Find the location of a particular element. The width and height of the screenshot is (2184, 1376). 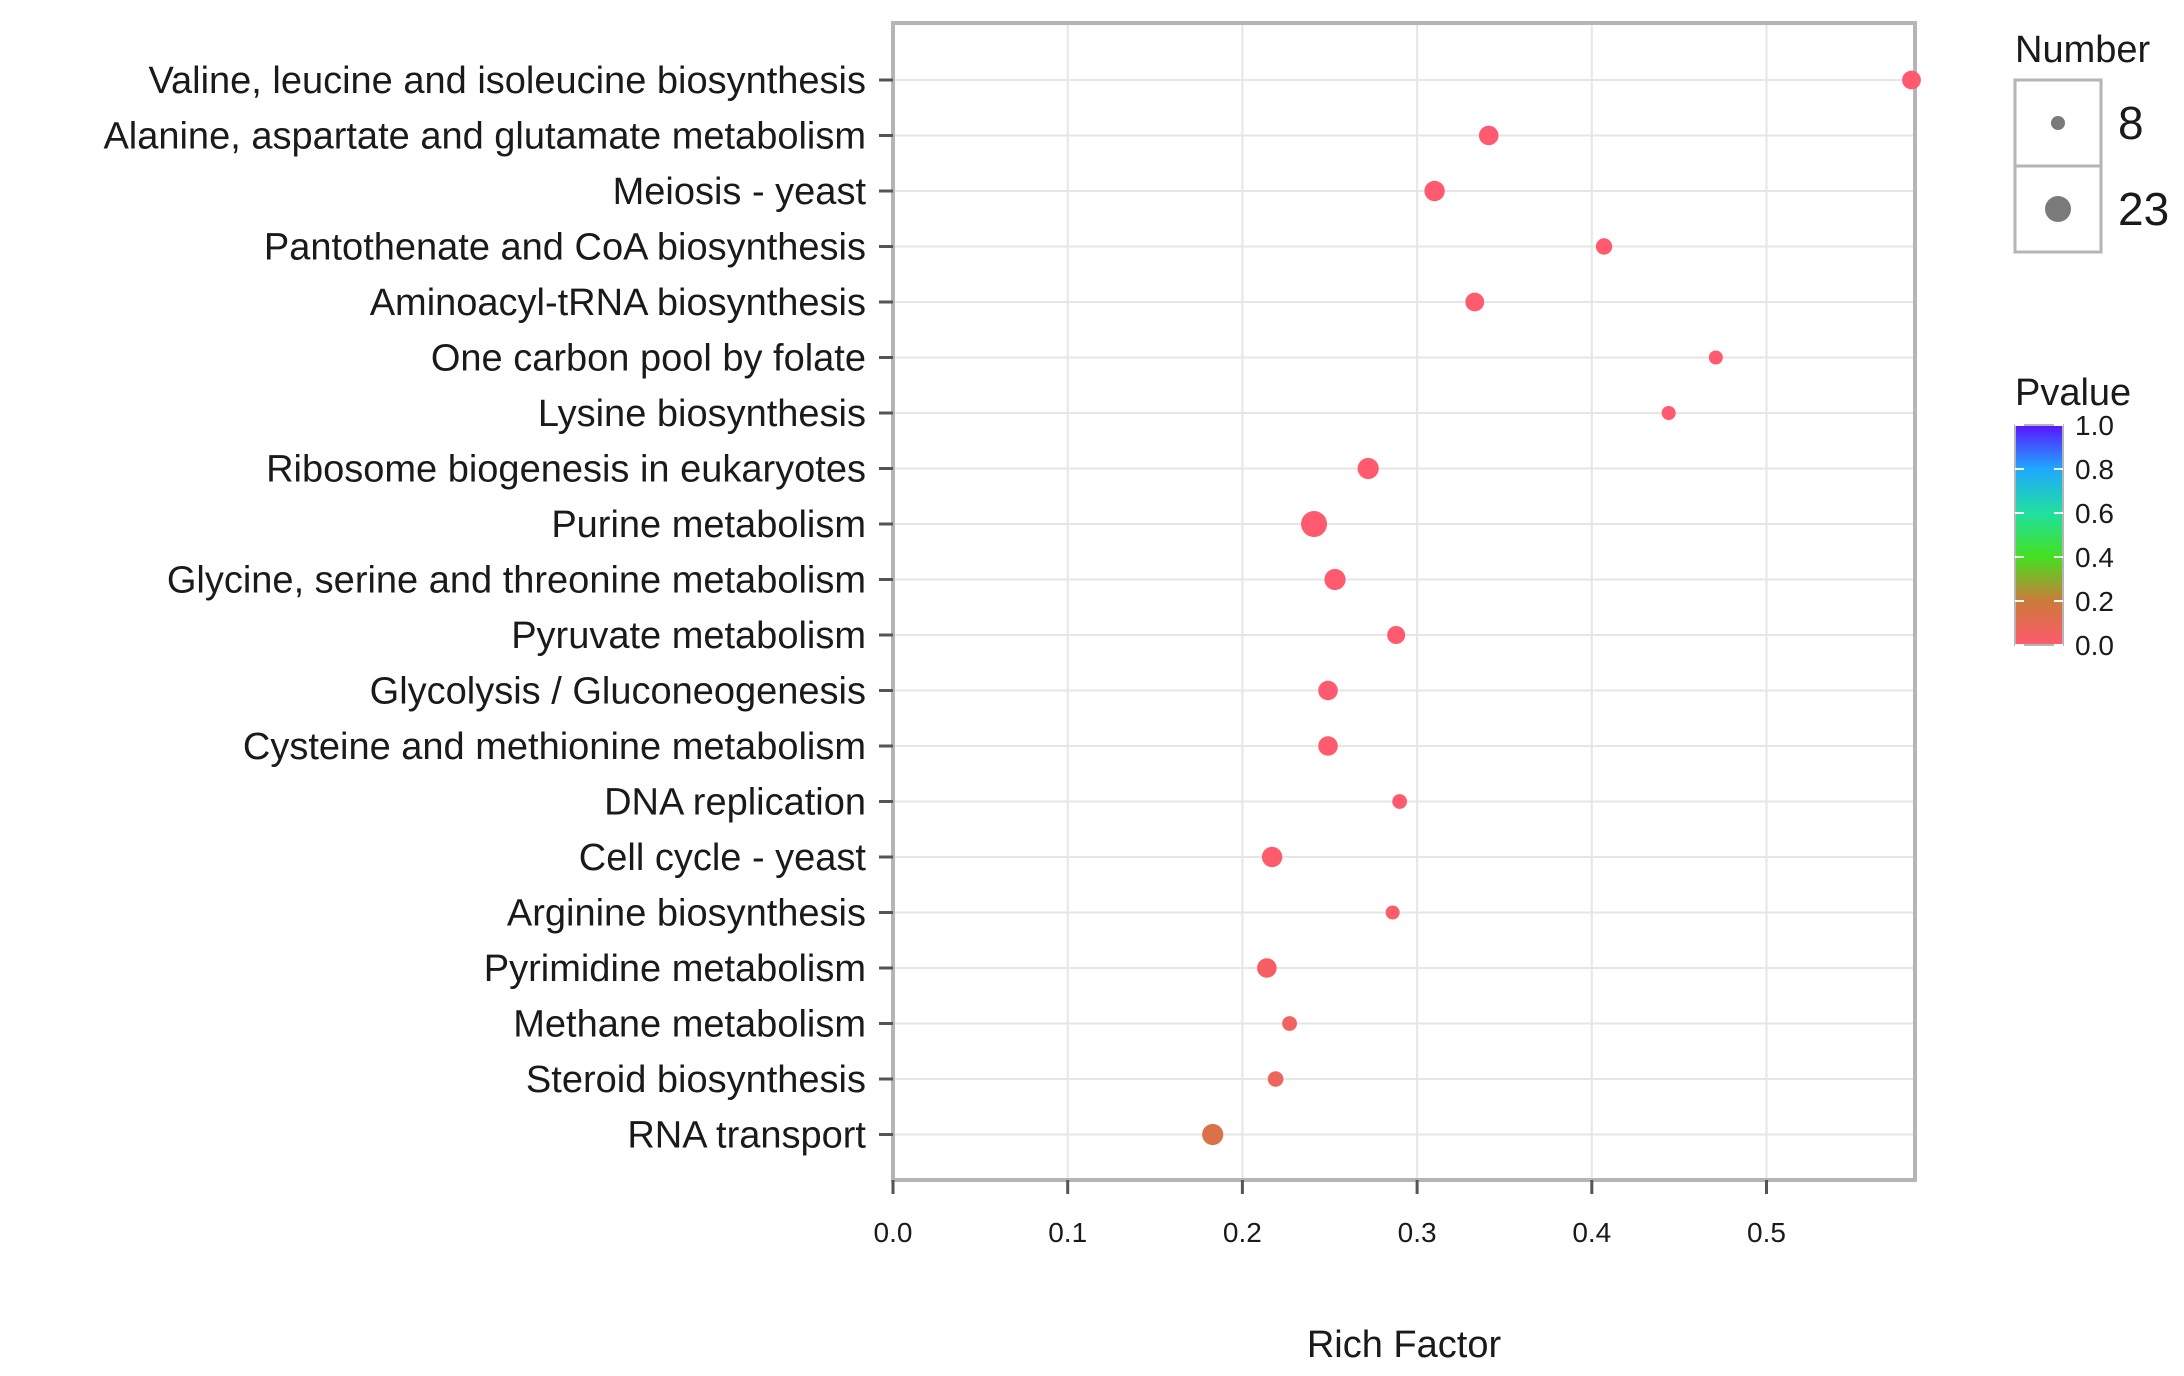

colorbar-tick-label: 0.4 is located at coordinates (2094, 557).